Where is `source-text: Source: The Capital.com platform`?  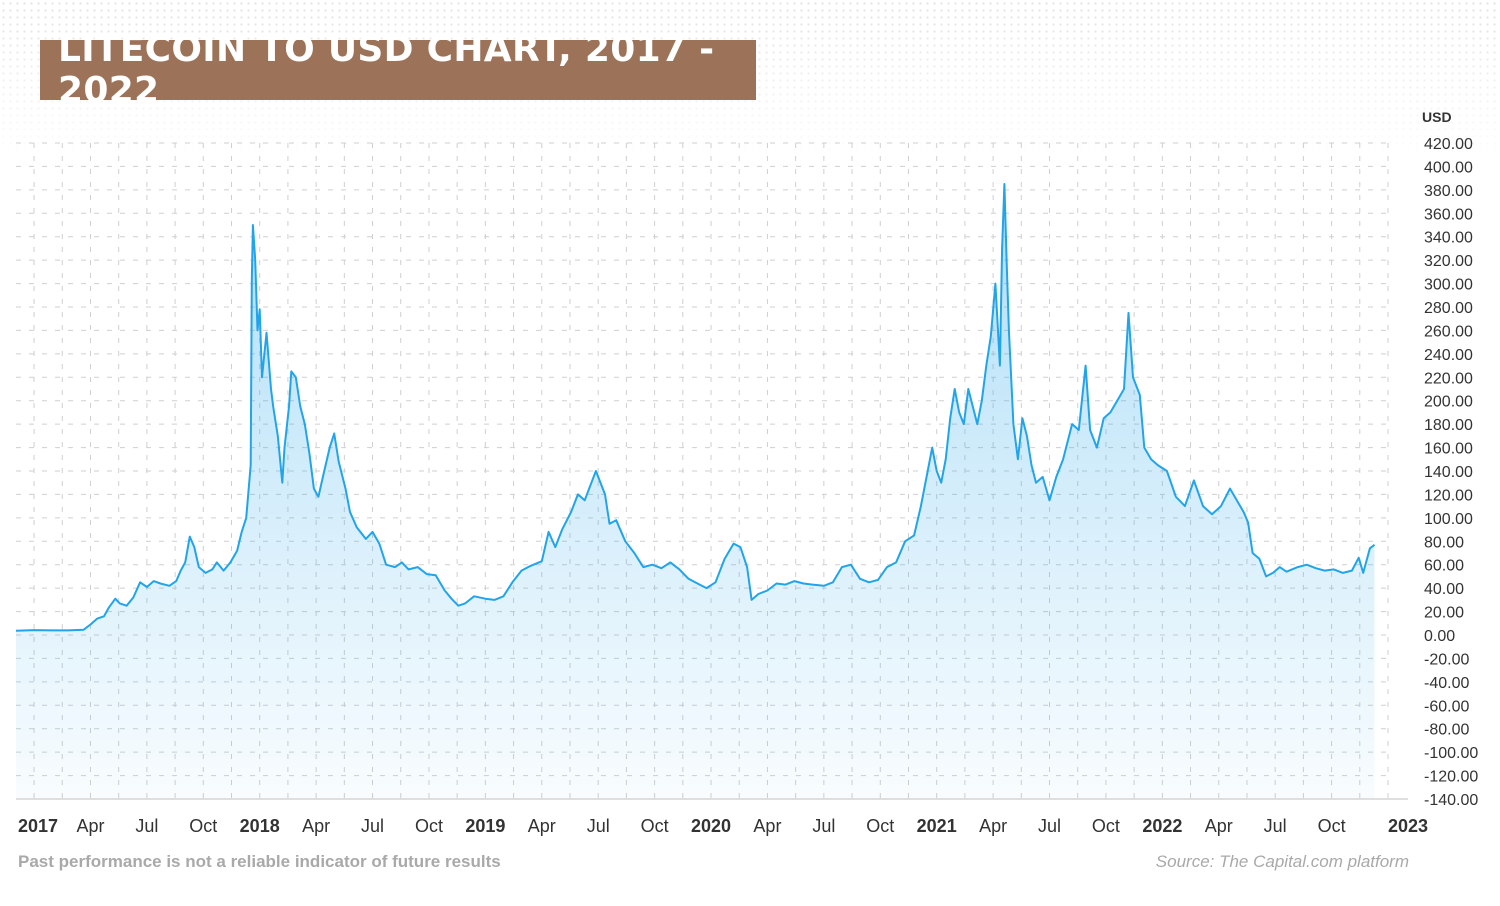 source-text: Source: The Capital.com platform is located at coordinates (1282, 861).